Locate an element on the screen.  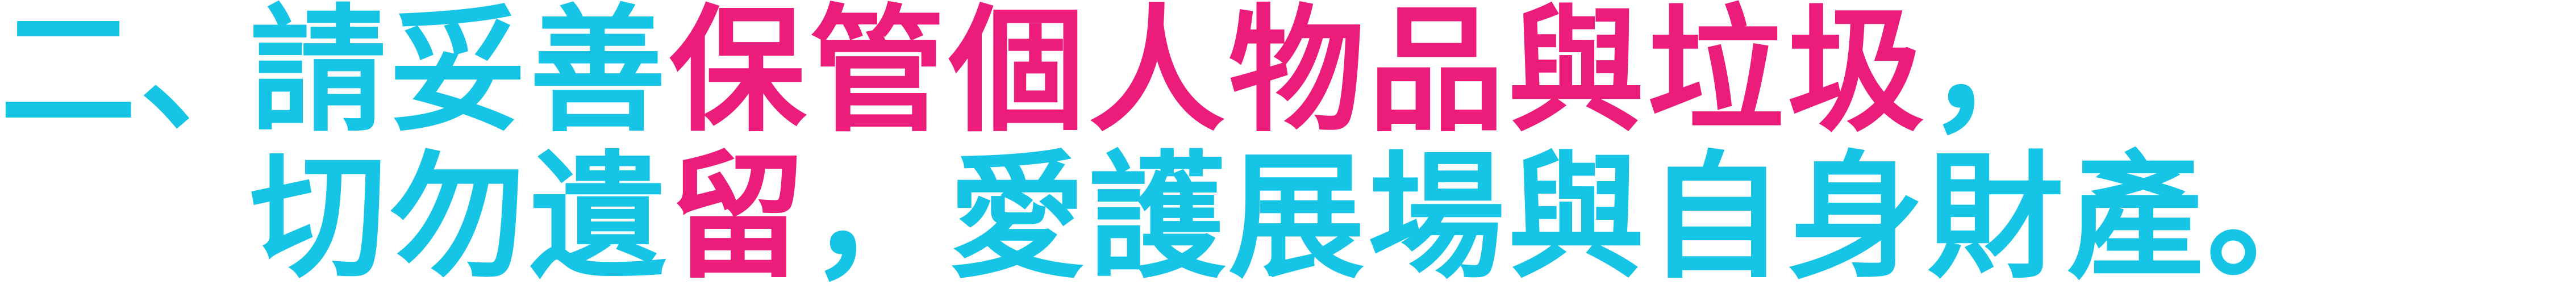
notice-text-cyan-1: 請妥善 is located at coordinates (460, 75).